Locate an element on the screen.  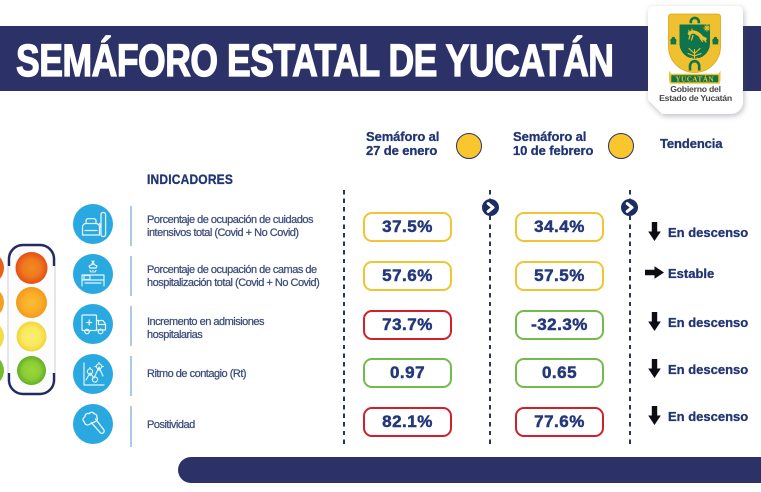
svg-text: YUCATÁN is located at coordinates (694, 79).